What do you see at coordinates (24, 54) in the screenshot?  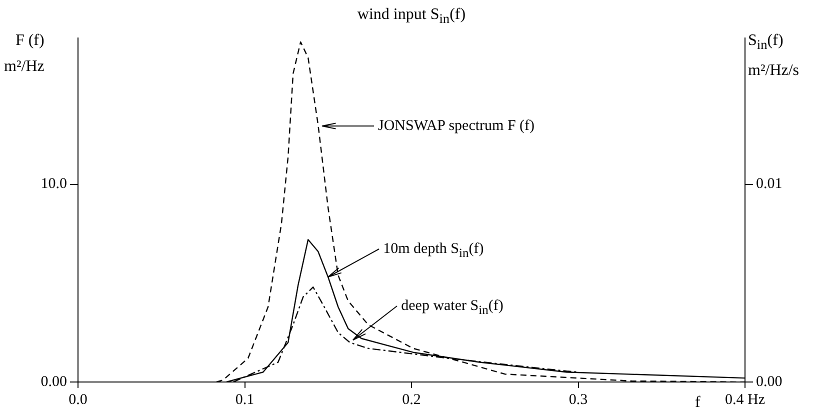 I see `y-axis-title: F (f) m²/Hz` at bounding box center [24, 54].